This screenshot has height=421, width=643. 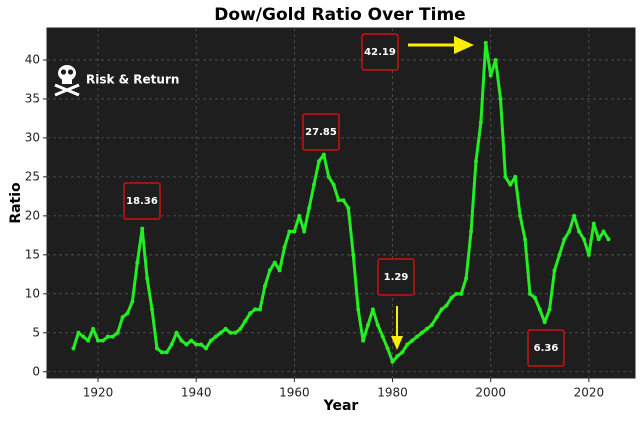 What do you see at coordinates (341, 406) in the screenshot?
I see `x-axis-label: Year` at bounding box center [341, 406].